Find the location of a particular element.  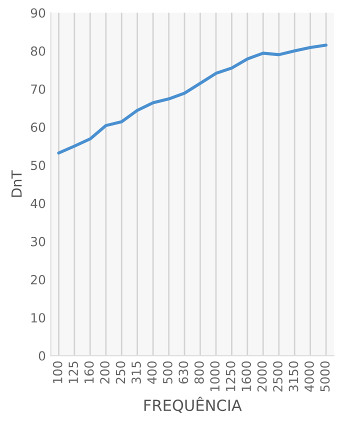

x-tick-label: 2500 is located at coordinates (277, 376).